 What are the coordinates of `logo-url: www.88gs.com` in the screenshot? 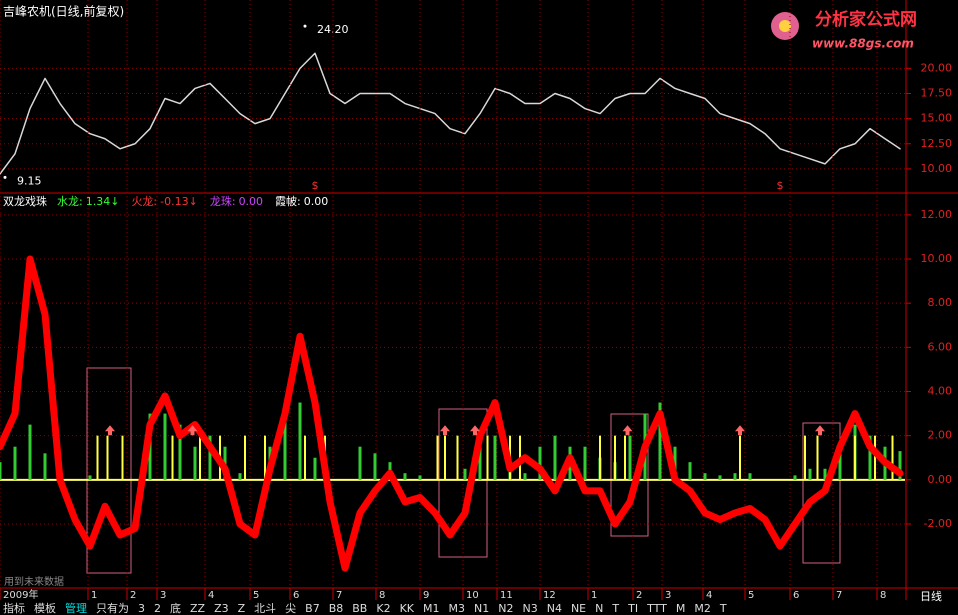 It's located at (863, 44).